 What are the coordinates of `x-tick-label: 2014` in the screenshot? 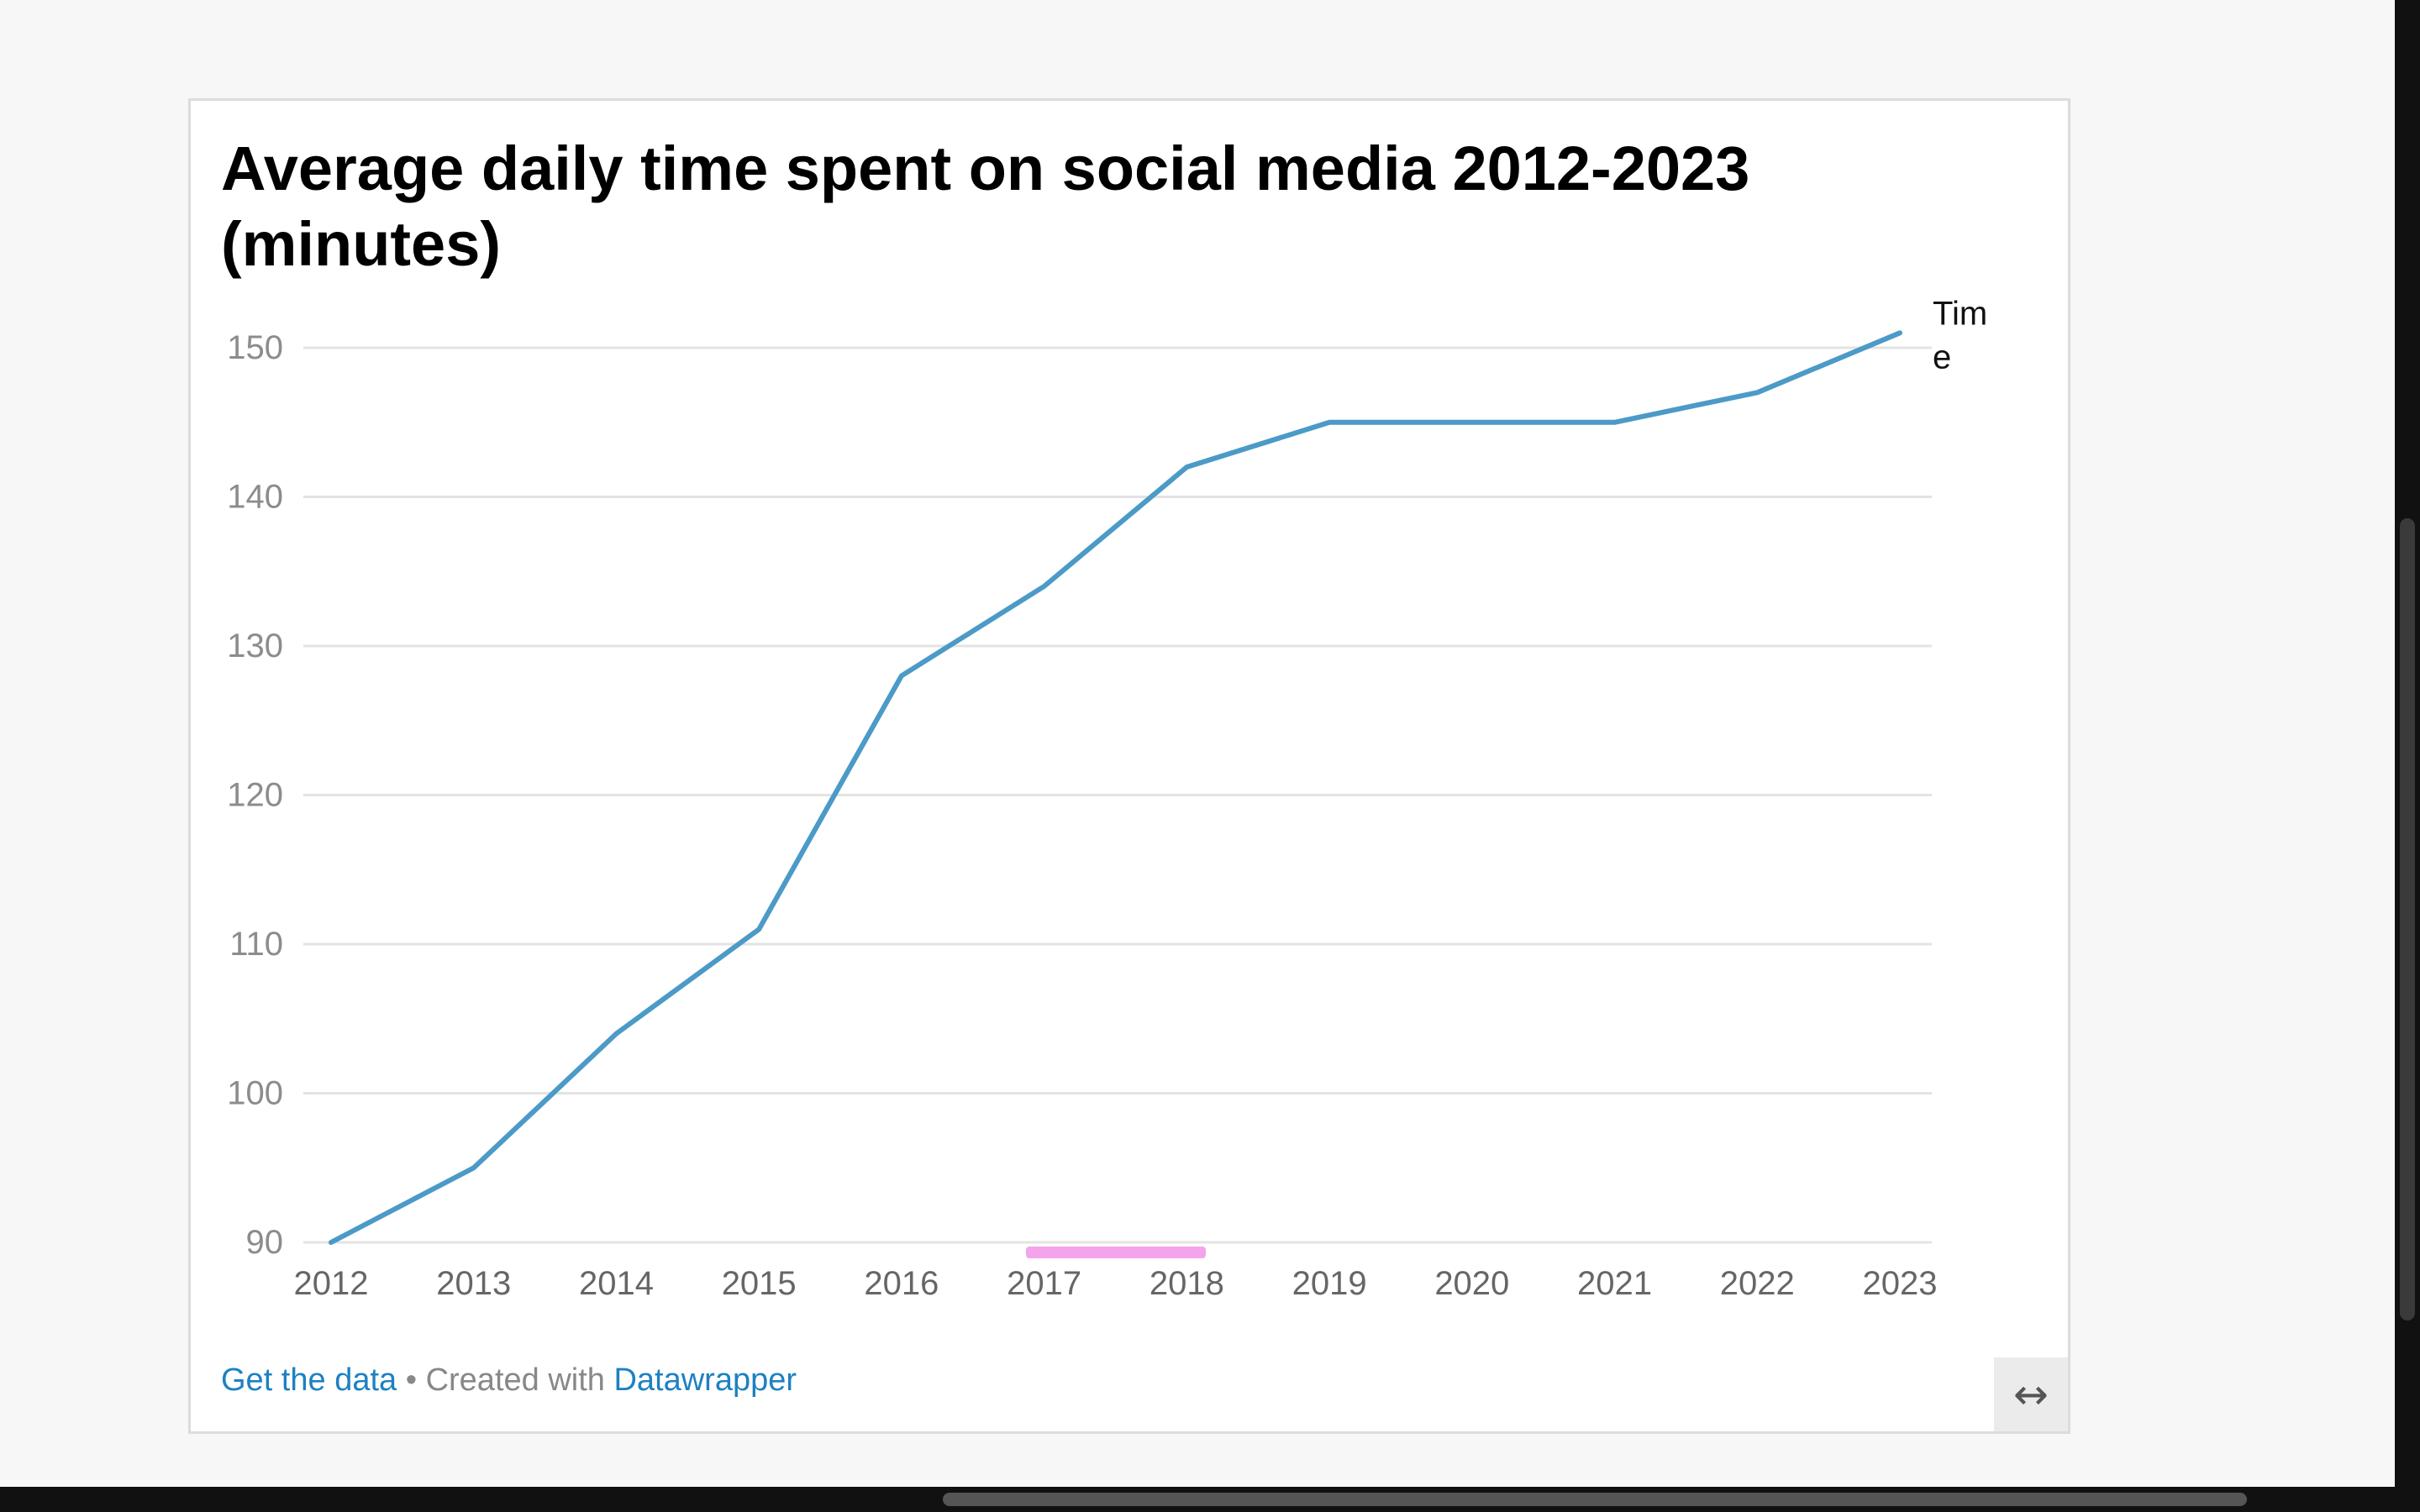 It's located at (616, 1283).